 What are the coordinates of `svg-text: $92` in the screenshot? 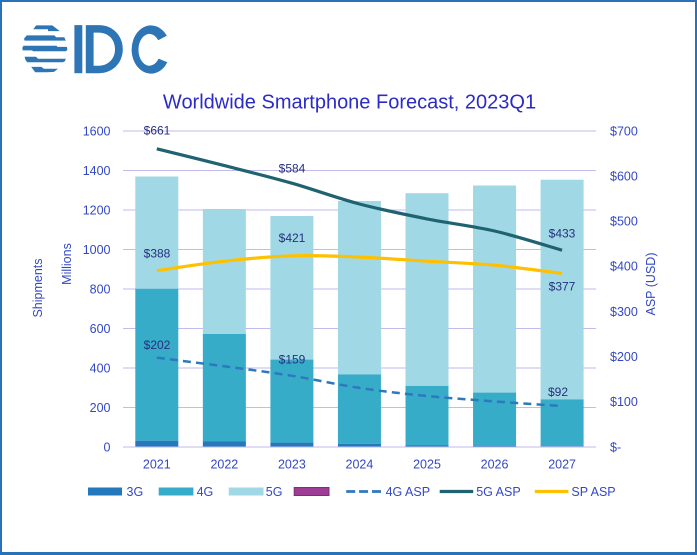 It's located at (558, 392).